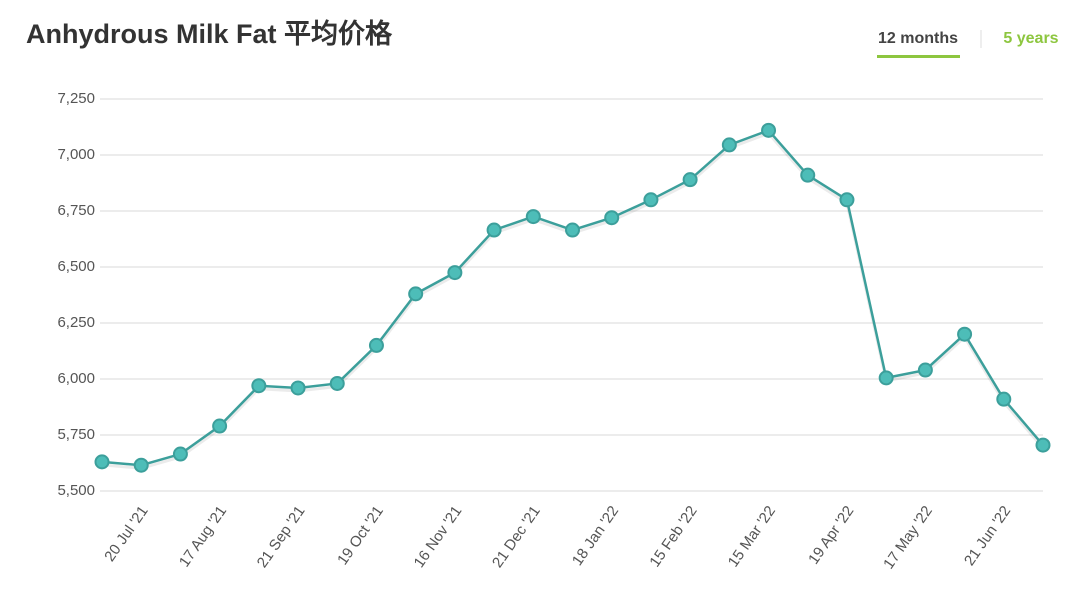  What do you see at coordinates (76, 266) in the screenshot?
I see `y-tick-label: 6,500` at bounding box center [76, 266].